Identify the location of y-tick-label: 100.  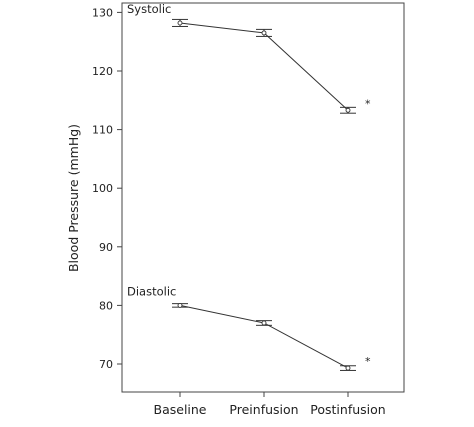
(102, 188).